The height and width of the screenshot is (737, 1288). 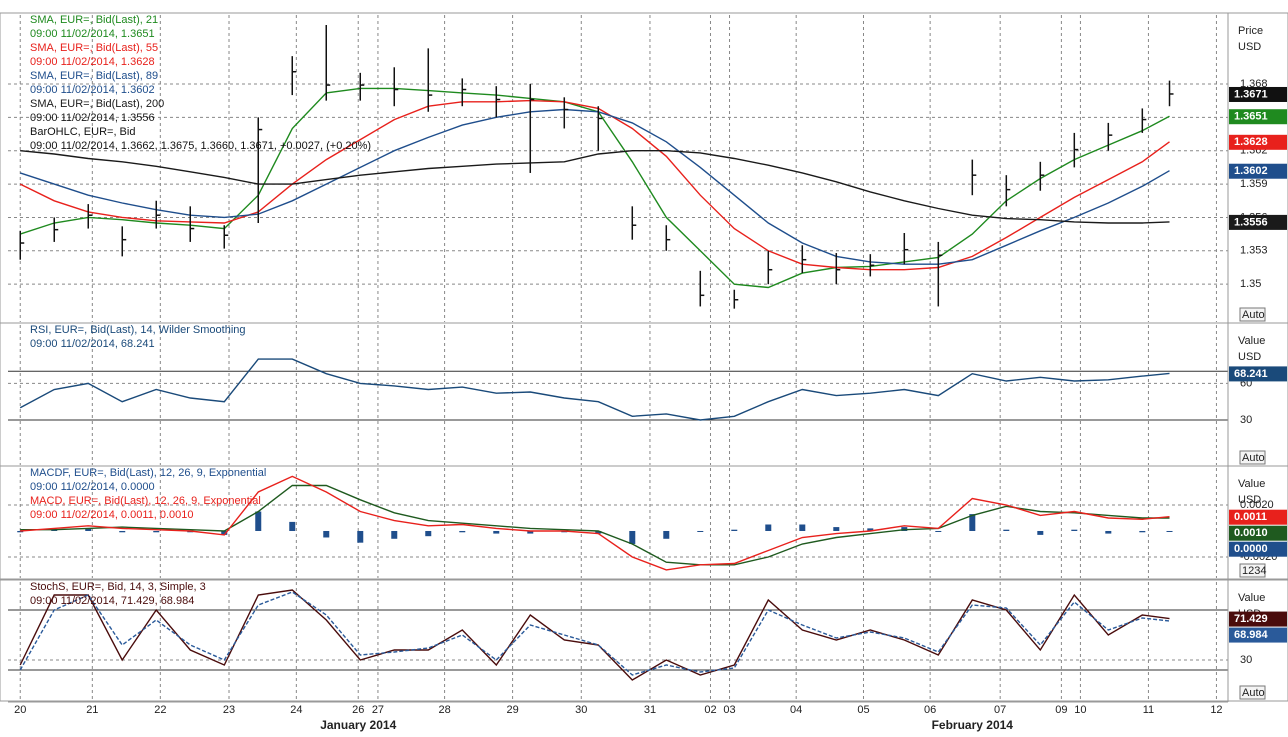 I want to click on x-tick-label: 27, so click(x=378, y=710).